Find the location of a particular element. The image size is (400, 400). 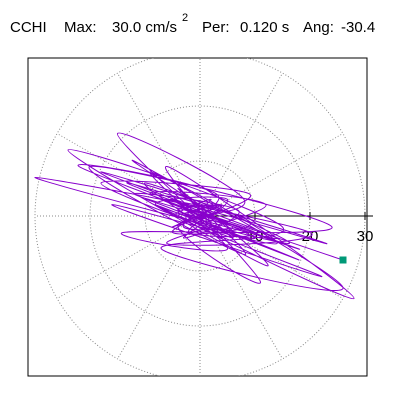

station-code: CCHI is located at coordinates (28, 27).